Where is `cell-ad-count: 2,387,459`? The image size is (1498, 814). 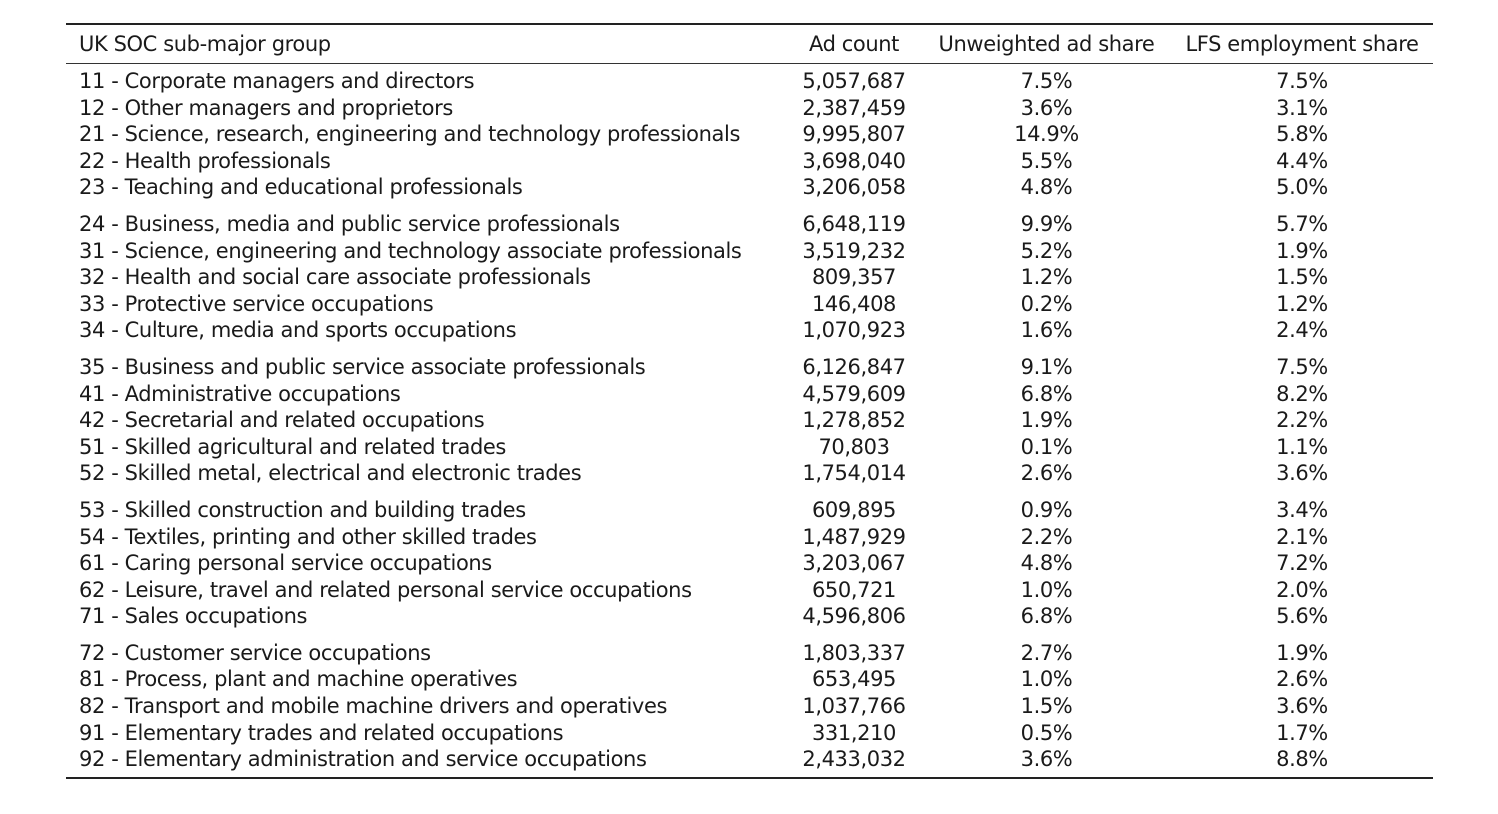
cell-ad-count: 2,387,459 is located at coordinates (854, 107).